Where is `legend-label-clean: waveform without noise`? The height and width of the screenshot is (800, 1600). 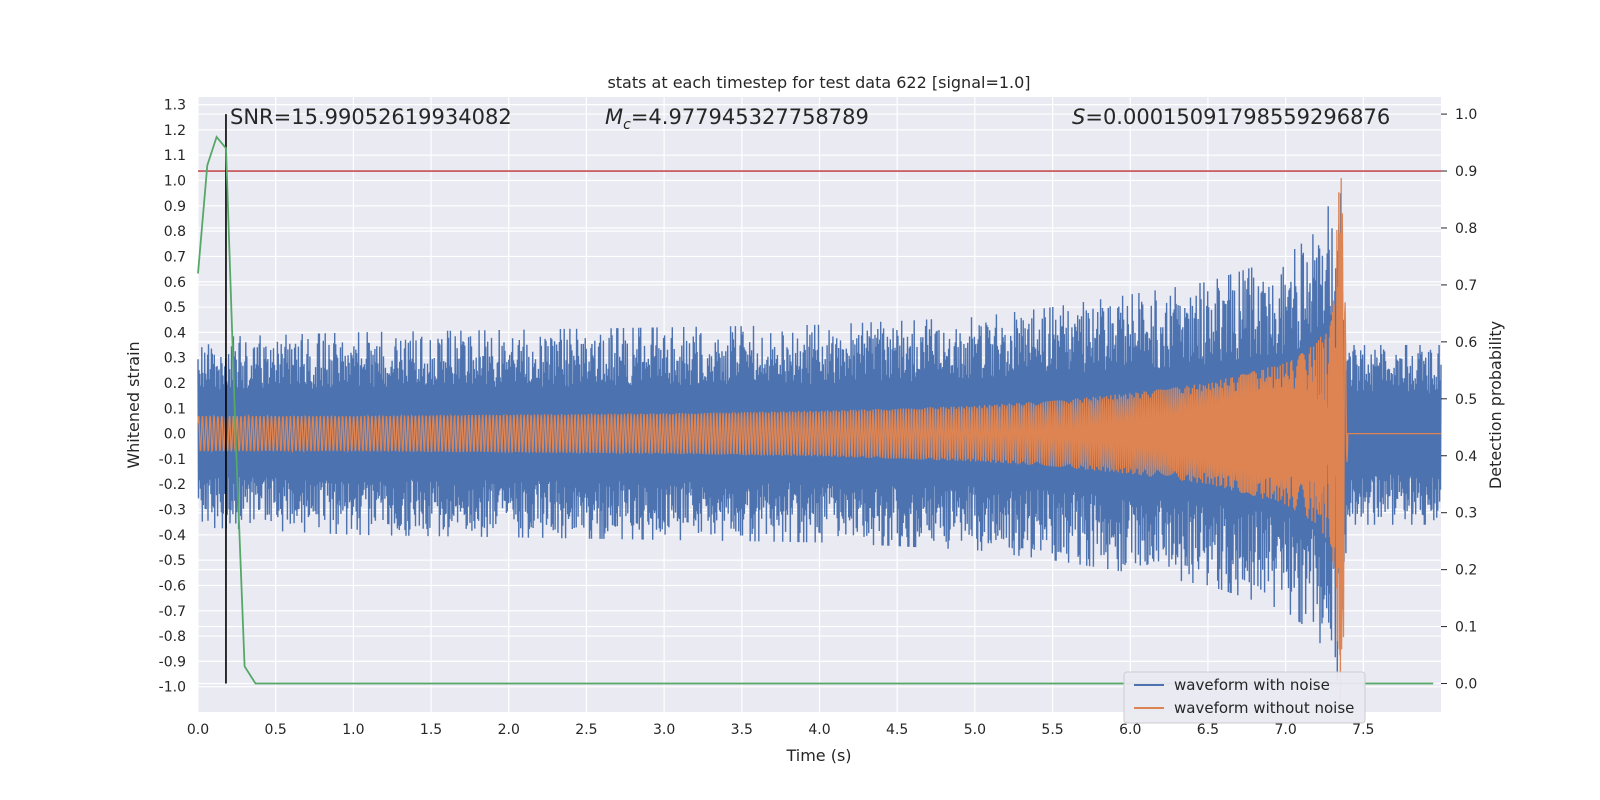
legend-label-clean: waveform without noise is located at coordinates (1264, 708).